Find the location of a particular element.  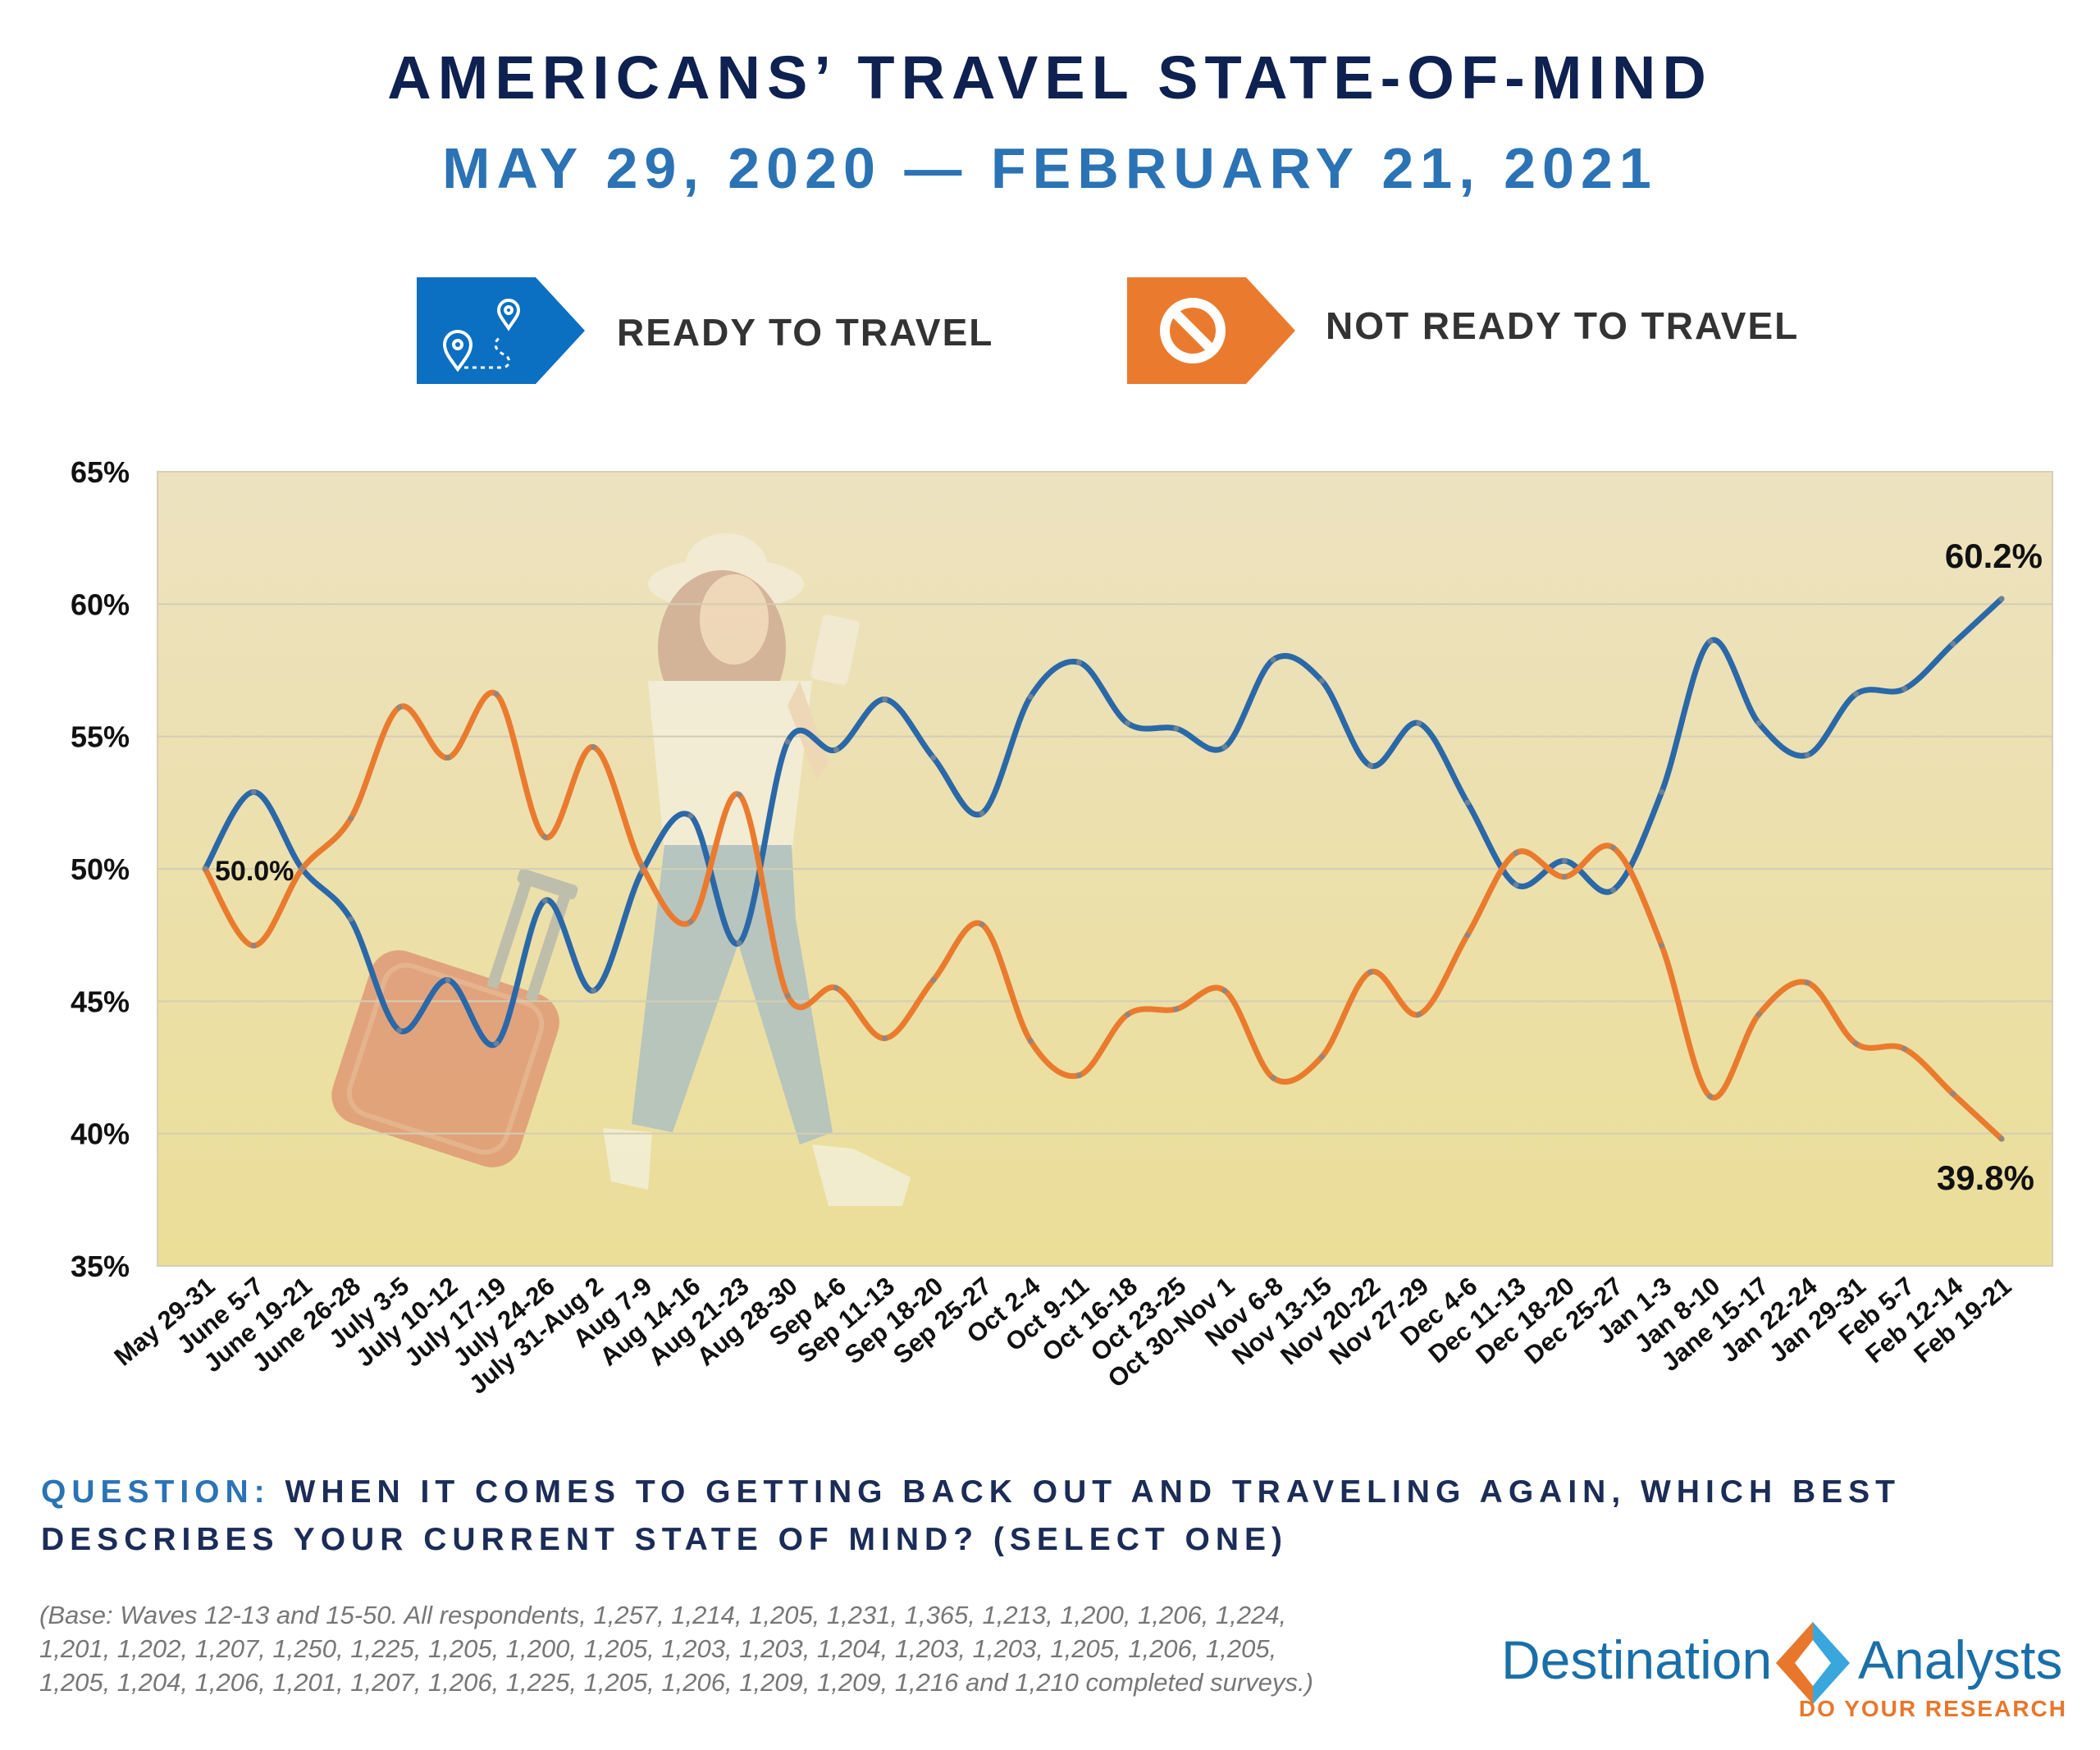

data-label: 50.0% is located at coordinates (255, 871).